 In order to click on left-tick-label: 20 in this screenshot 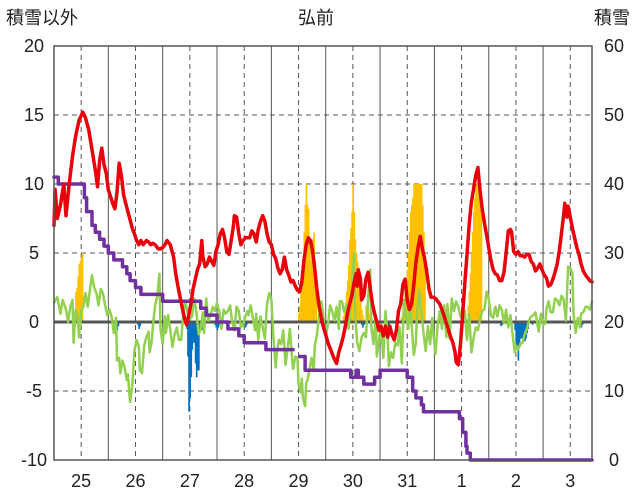, I will do `click(34, 46)`.